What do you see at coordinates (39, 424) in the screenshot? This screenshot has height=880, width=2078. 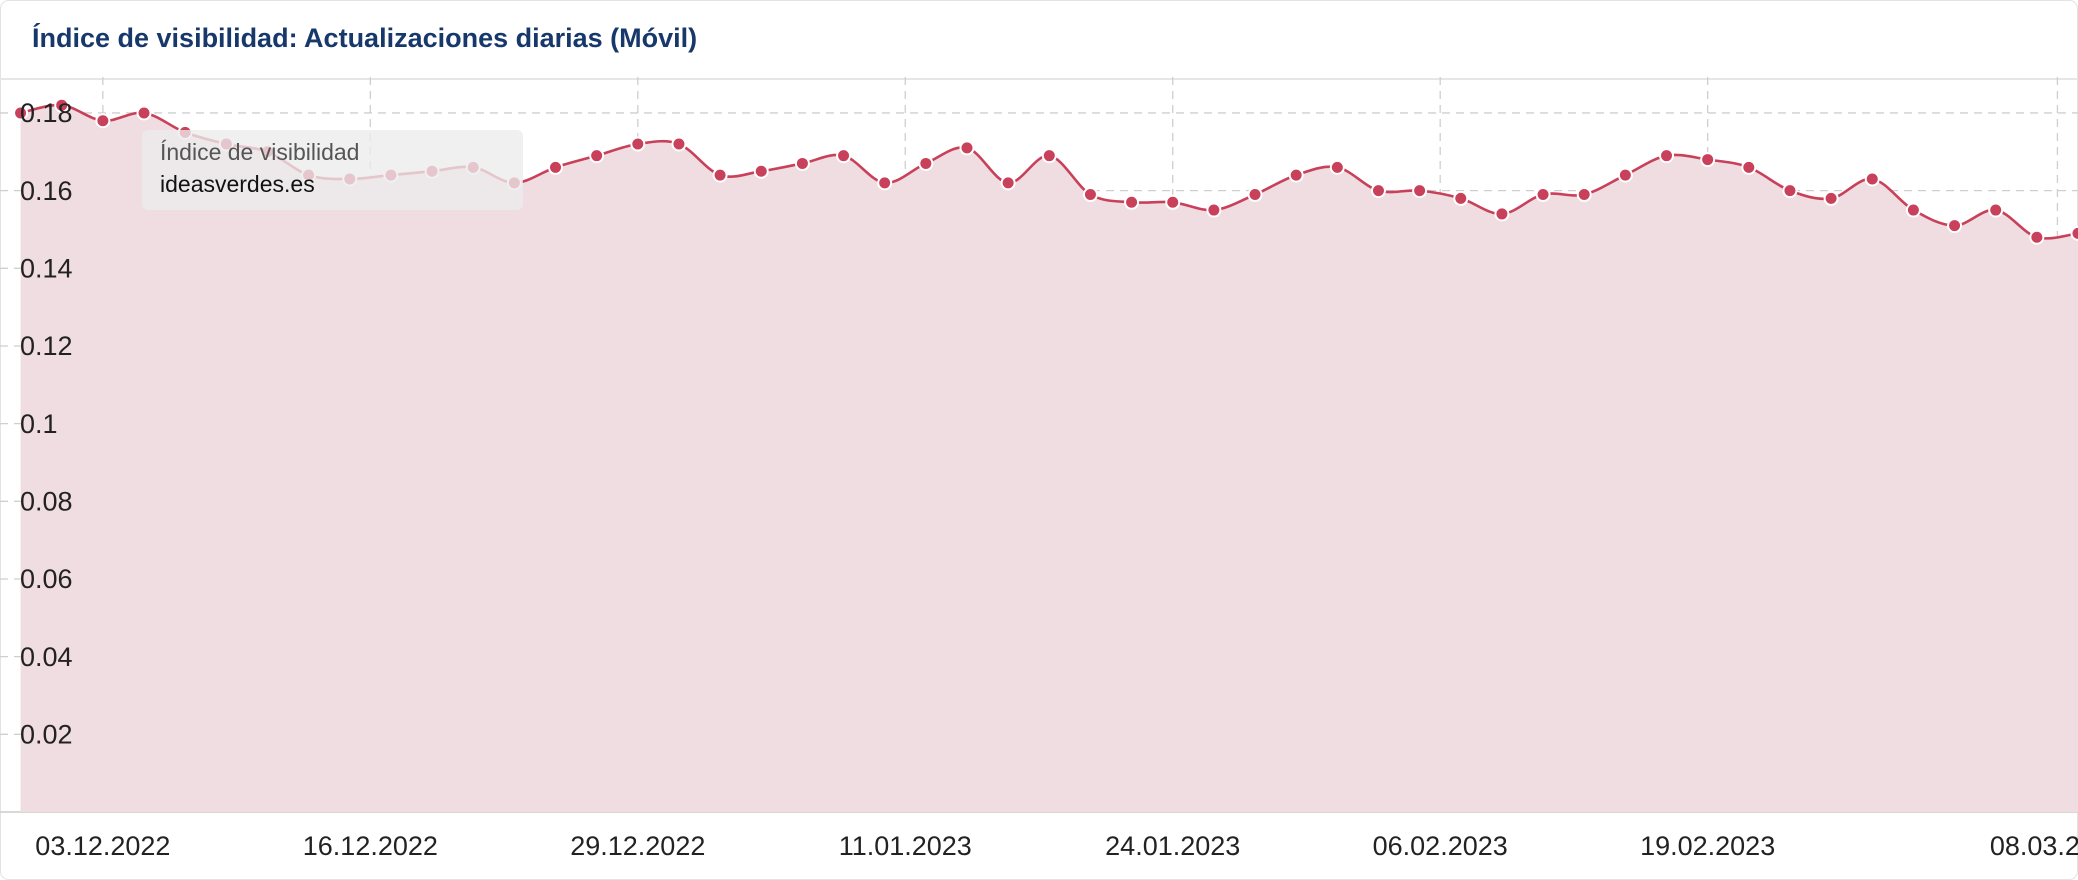 I see `y-tick-label: 0.1` at bounding box center [39, 424].